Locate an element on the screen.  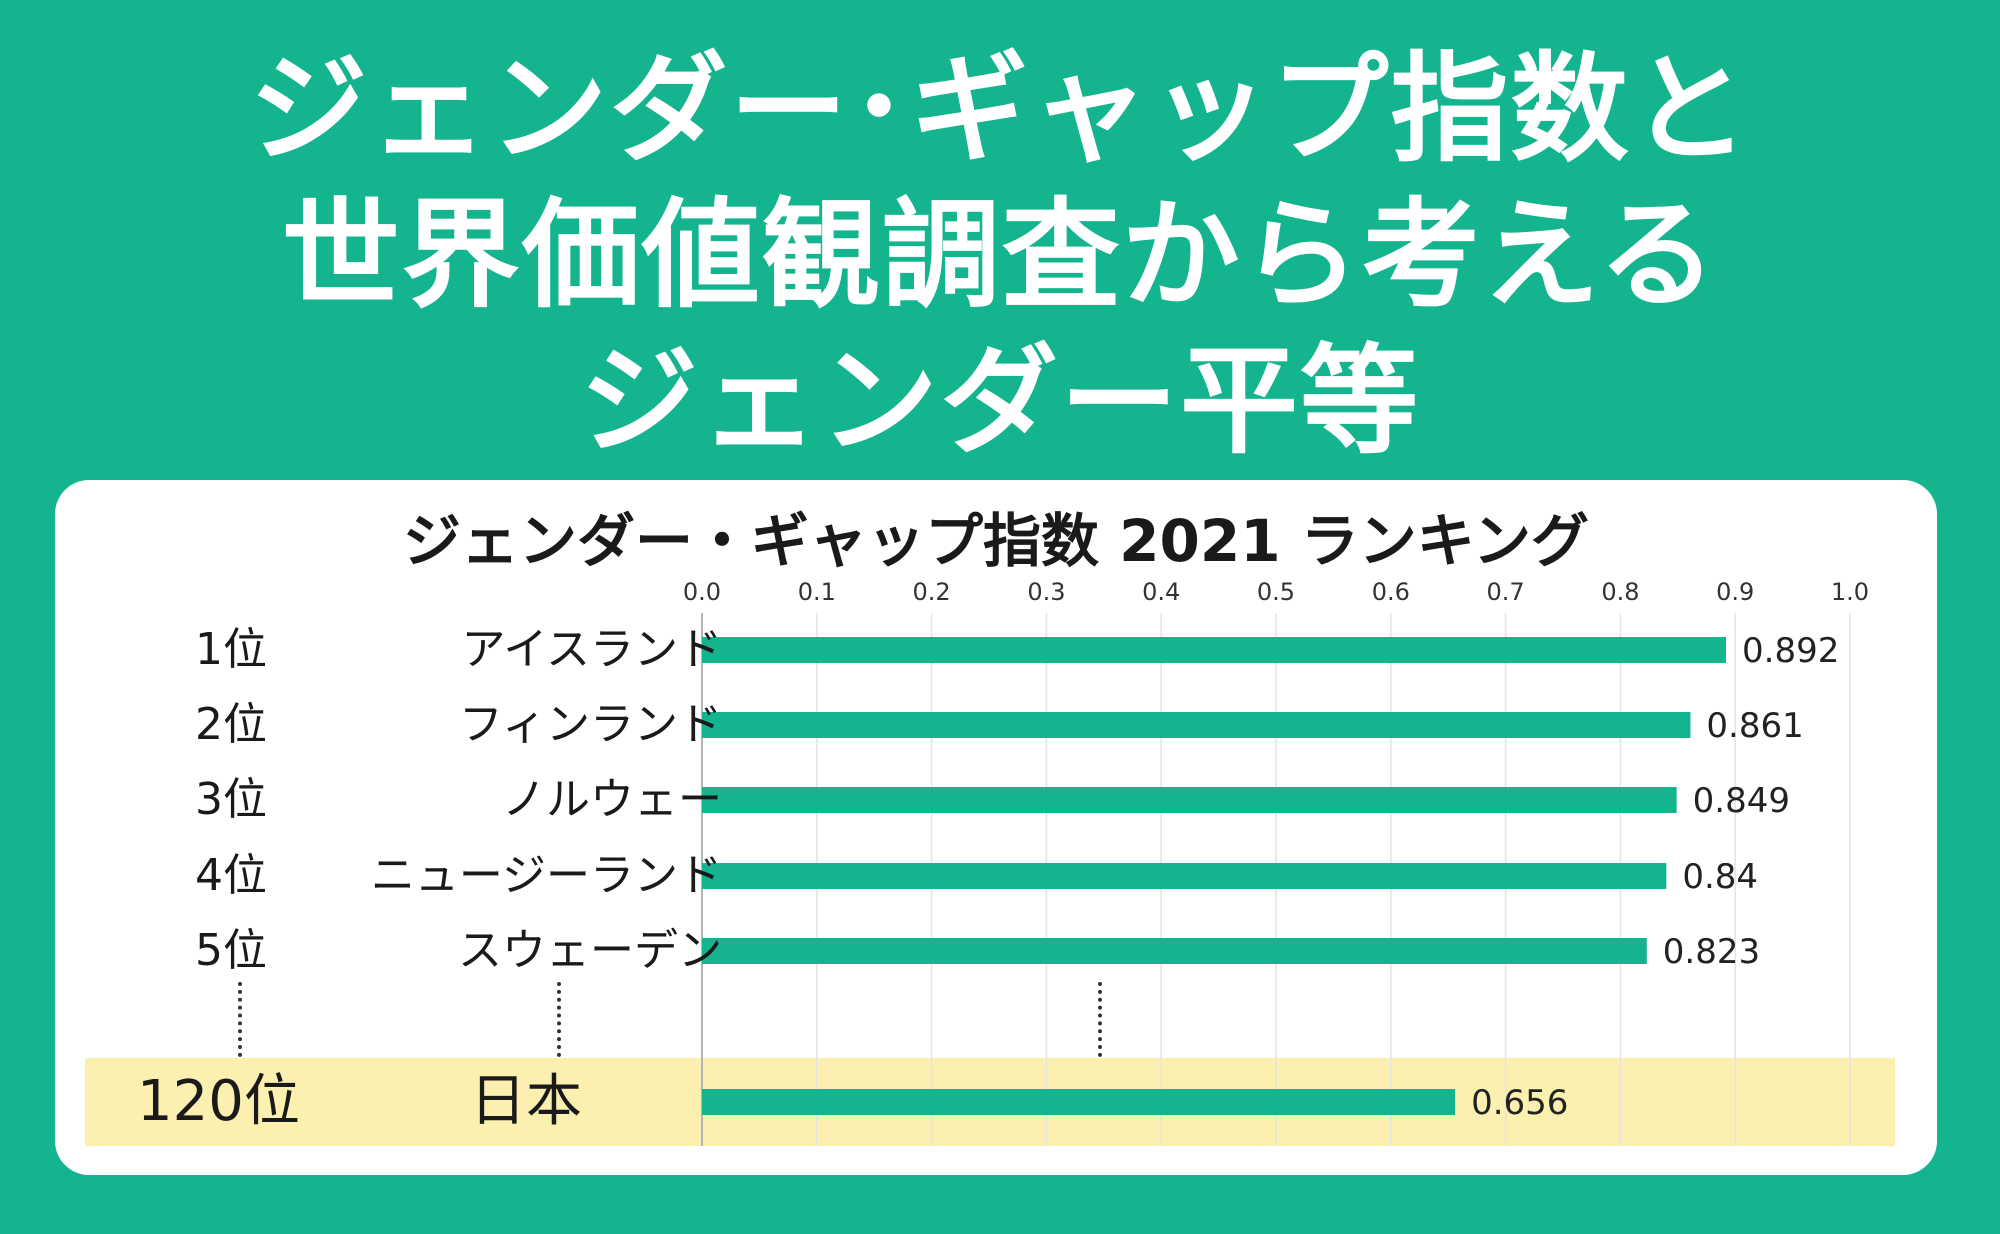
country-label: 日本 is located at coordinates (526, 1101).